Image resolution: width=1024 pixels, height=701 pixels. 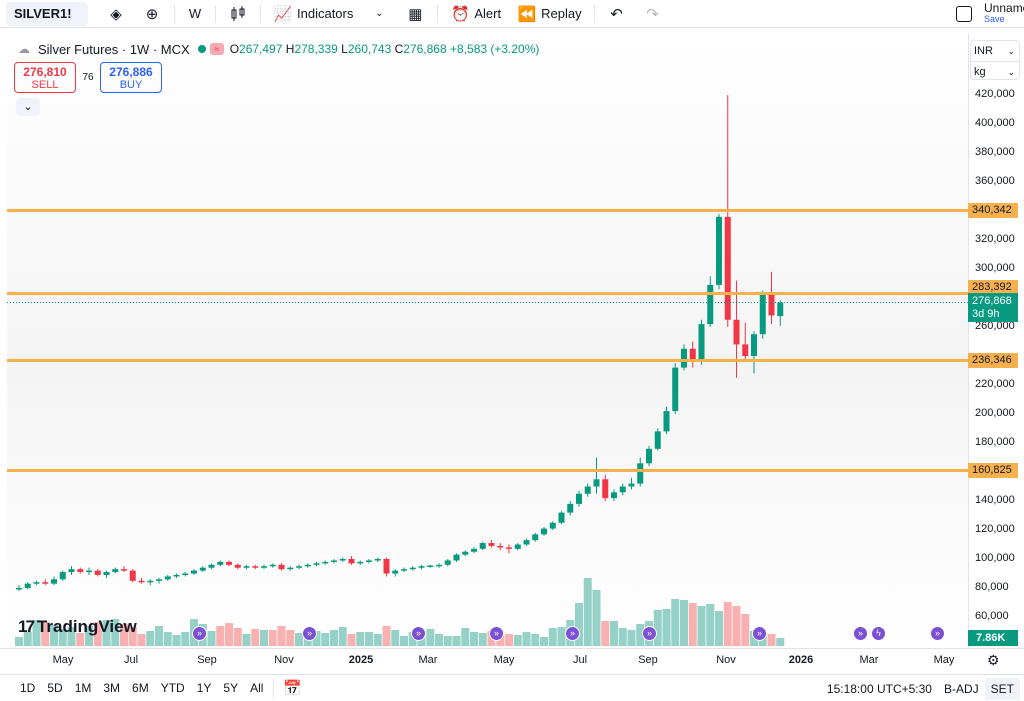 I want to click on calendar-icon: 📅, so click(x=292, y=688).